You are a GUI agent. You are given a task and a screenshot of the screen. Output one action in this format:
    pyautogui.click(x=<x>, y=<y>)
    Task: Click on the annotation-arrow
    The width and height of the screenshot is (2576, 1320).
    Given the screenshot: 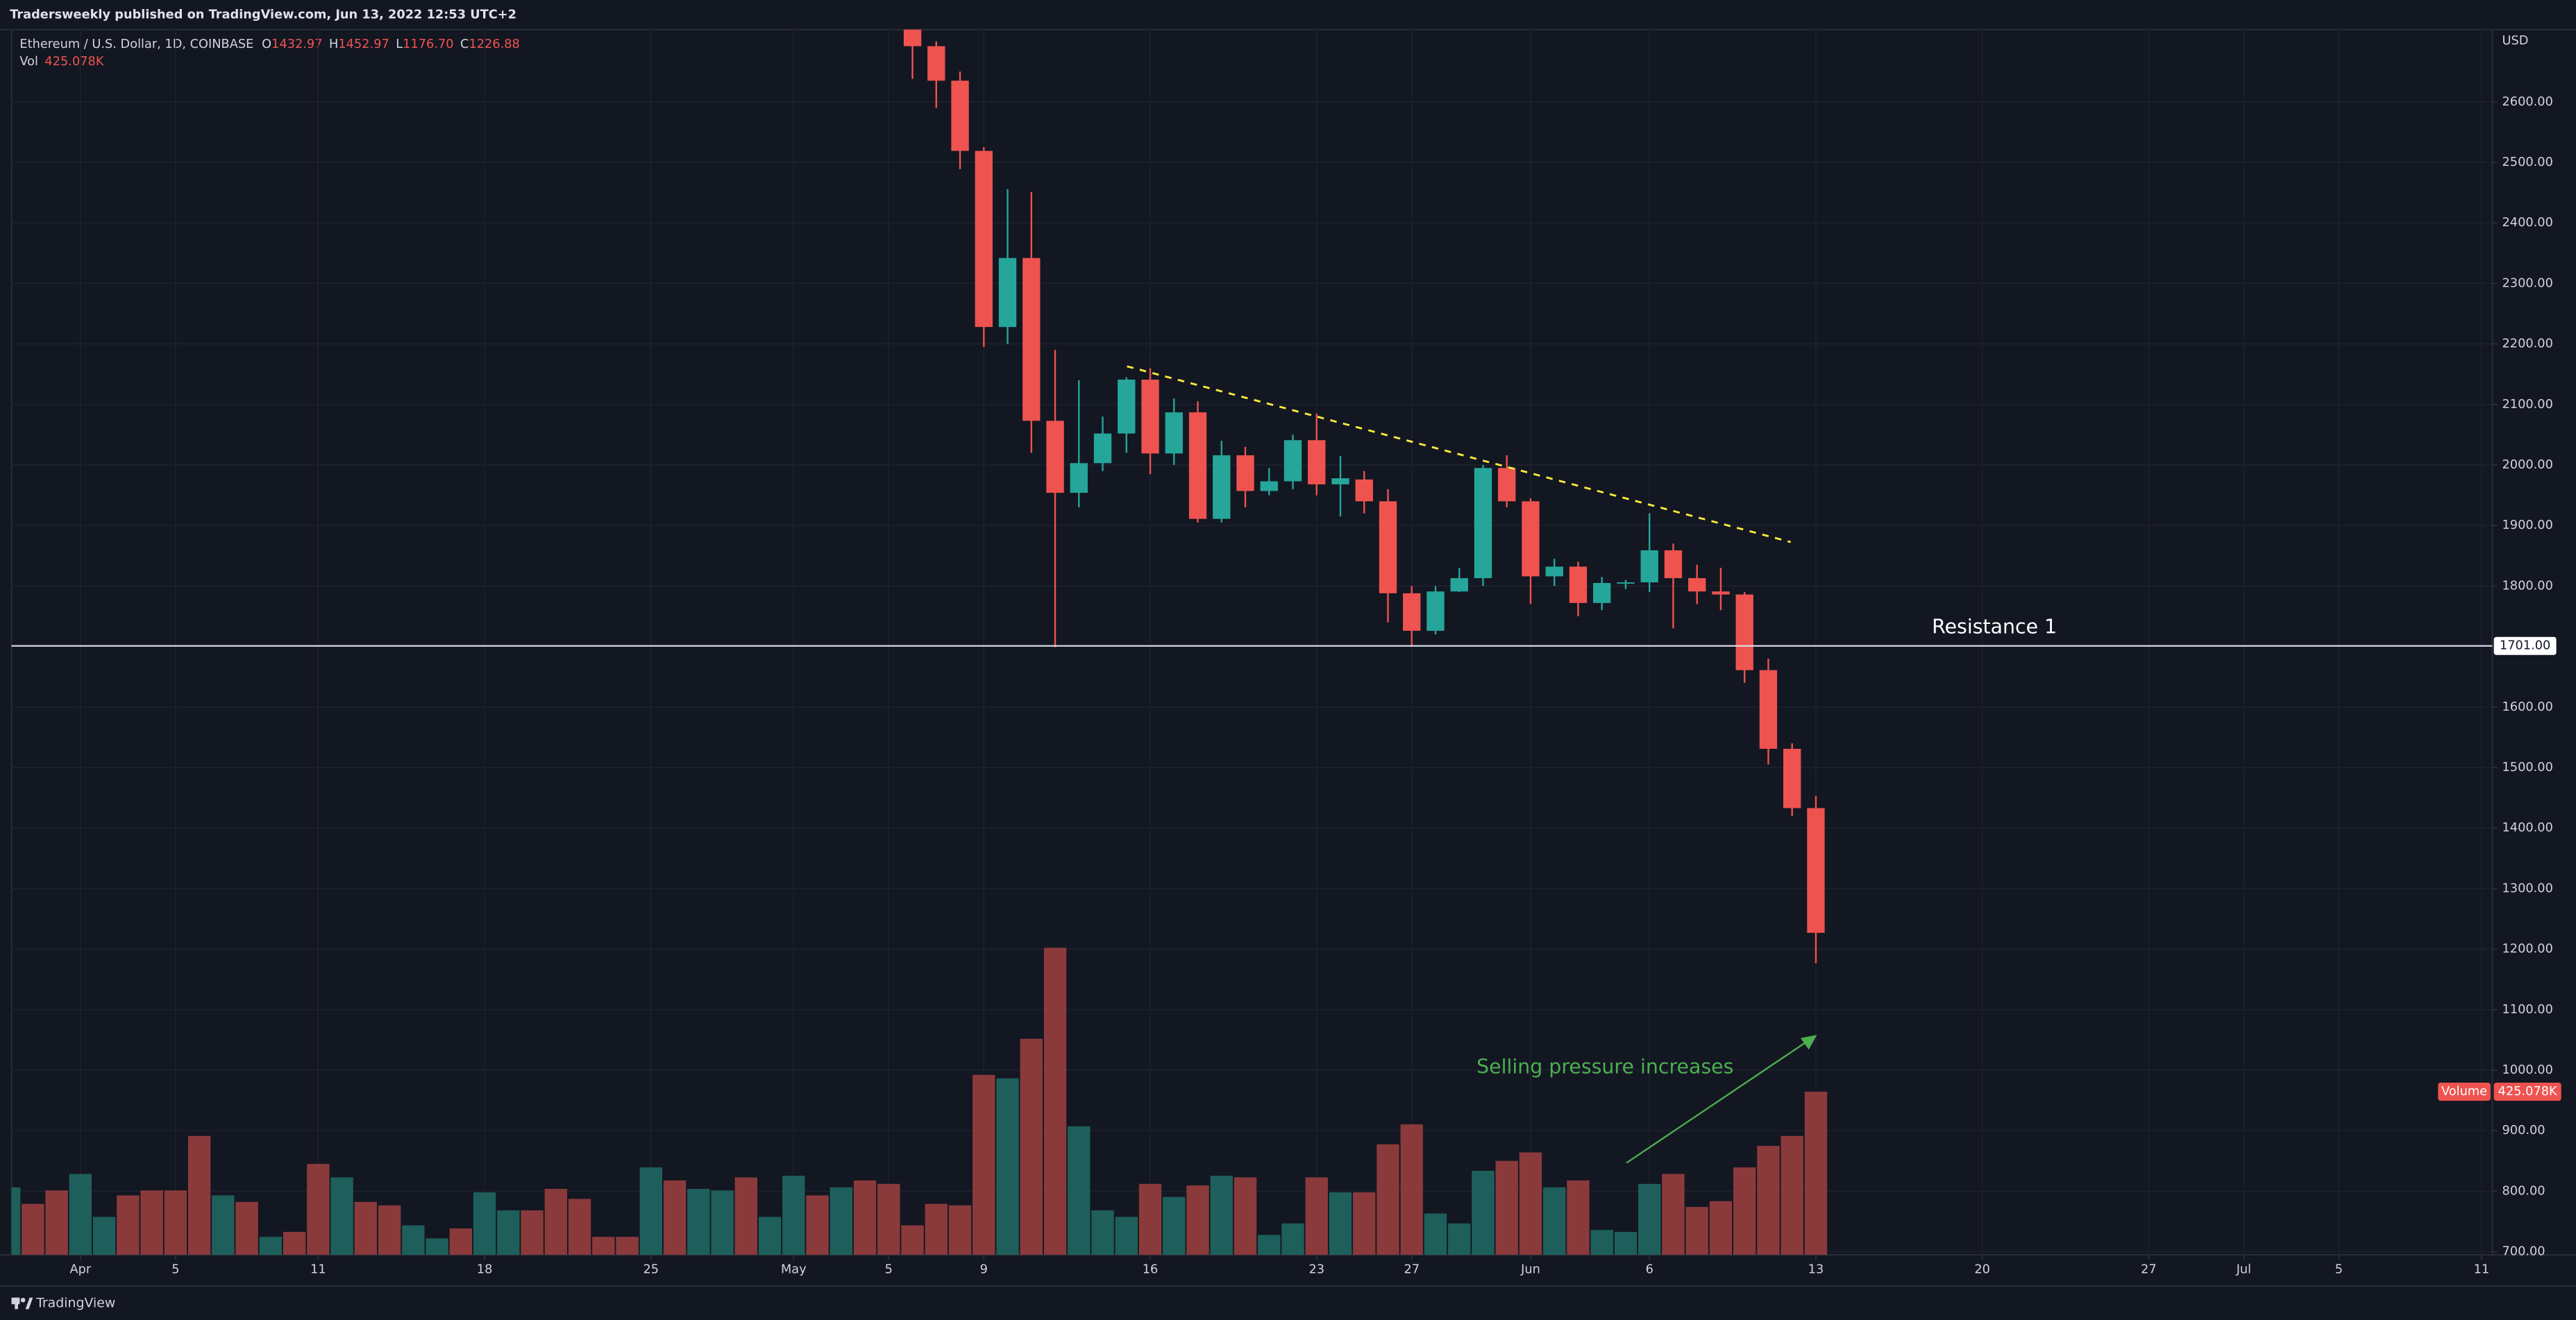 What is the action you would take?
    pyautogui.click(x=1719, y=1100)
    